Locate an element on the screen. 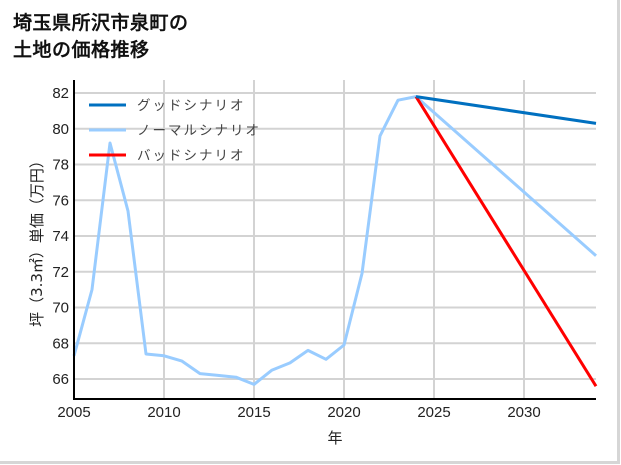  chart-title-line-2: 土地の価格推移 is located at coordinates (81, 50).